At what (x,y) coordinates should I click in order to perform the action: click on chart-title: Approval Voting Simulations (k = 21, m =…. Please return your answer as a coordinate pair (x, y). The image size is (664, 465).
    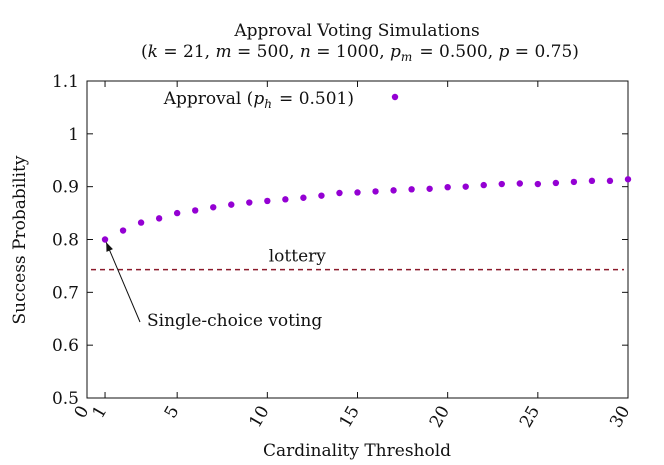
    Looking at the image, I should click on (360, 42).